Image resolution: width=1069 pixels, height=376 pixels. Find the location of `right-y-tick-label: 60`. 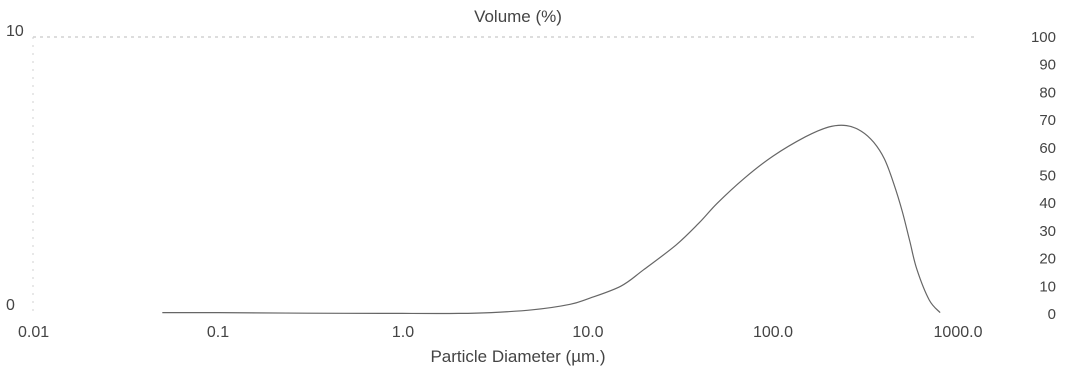

right-y-tick-label: 60 is located at coordinates (1047, 148).